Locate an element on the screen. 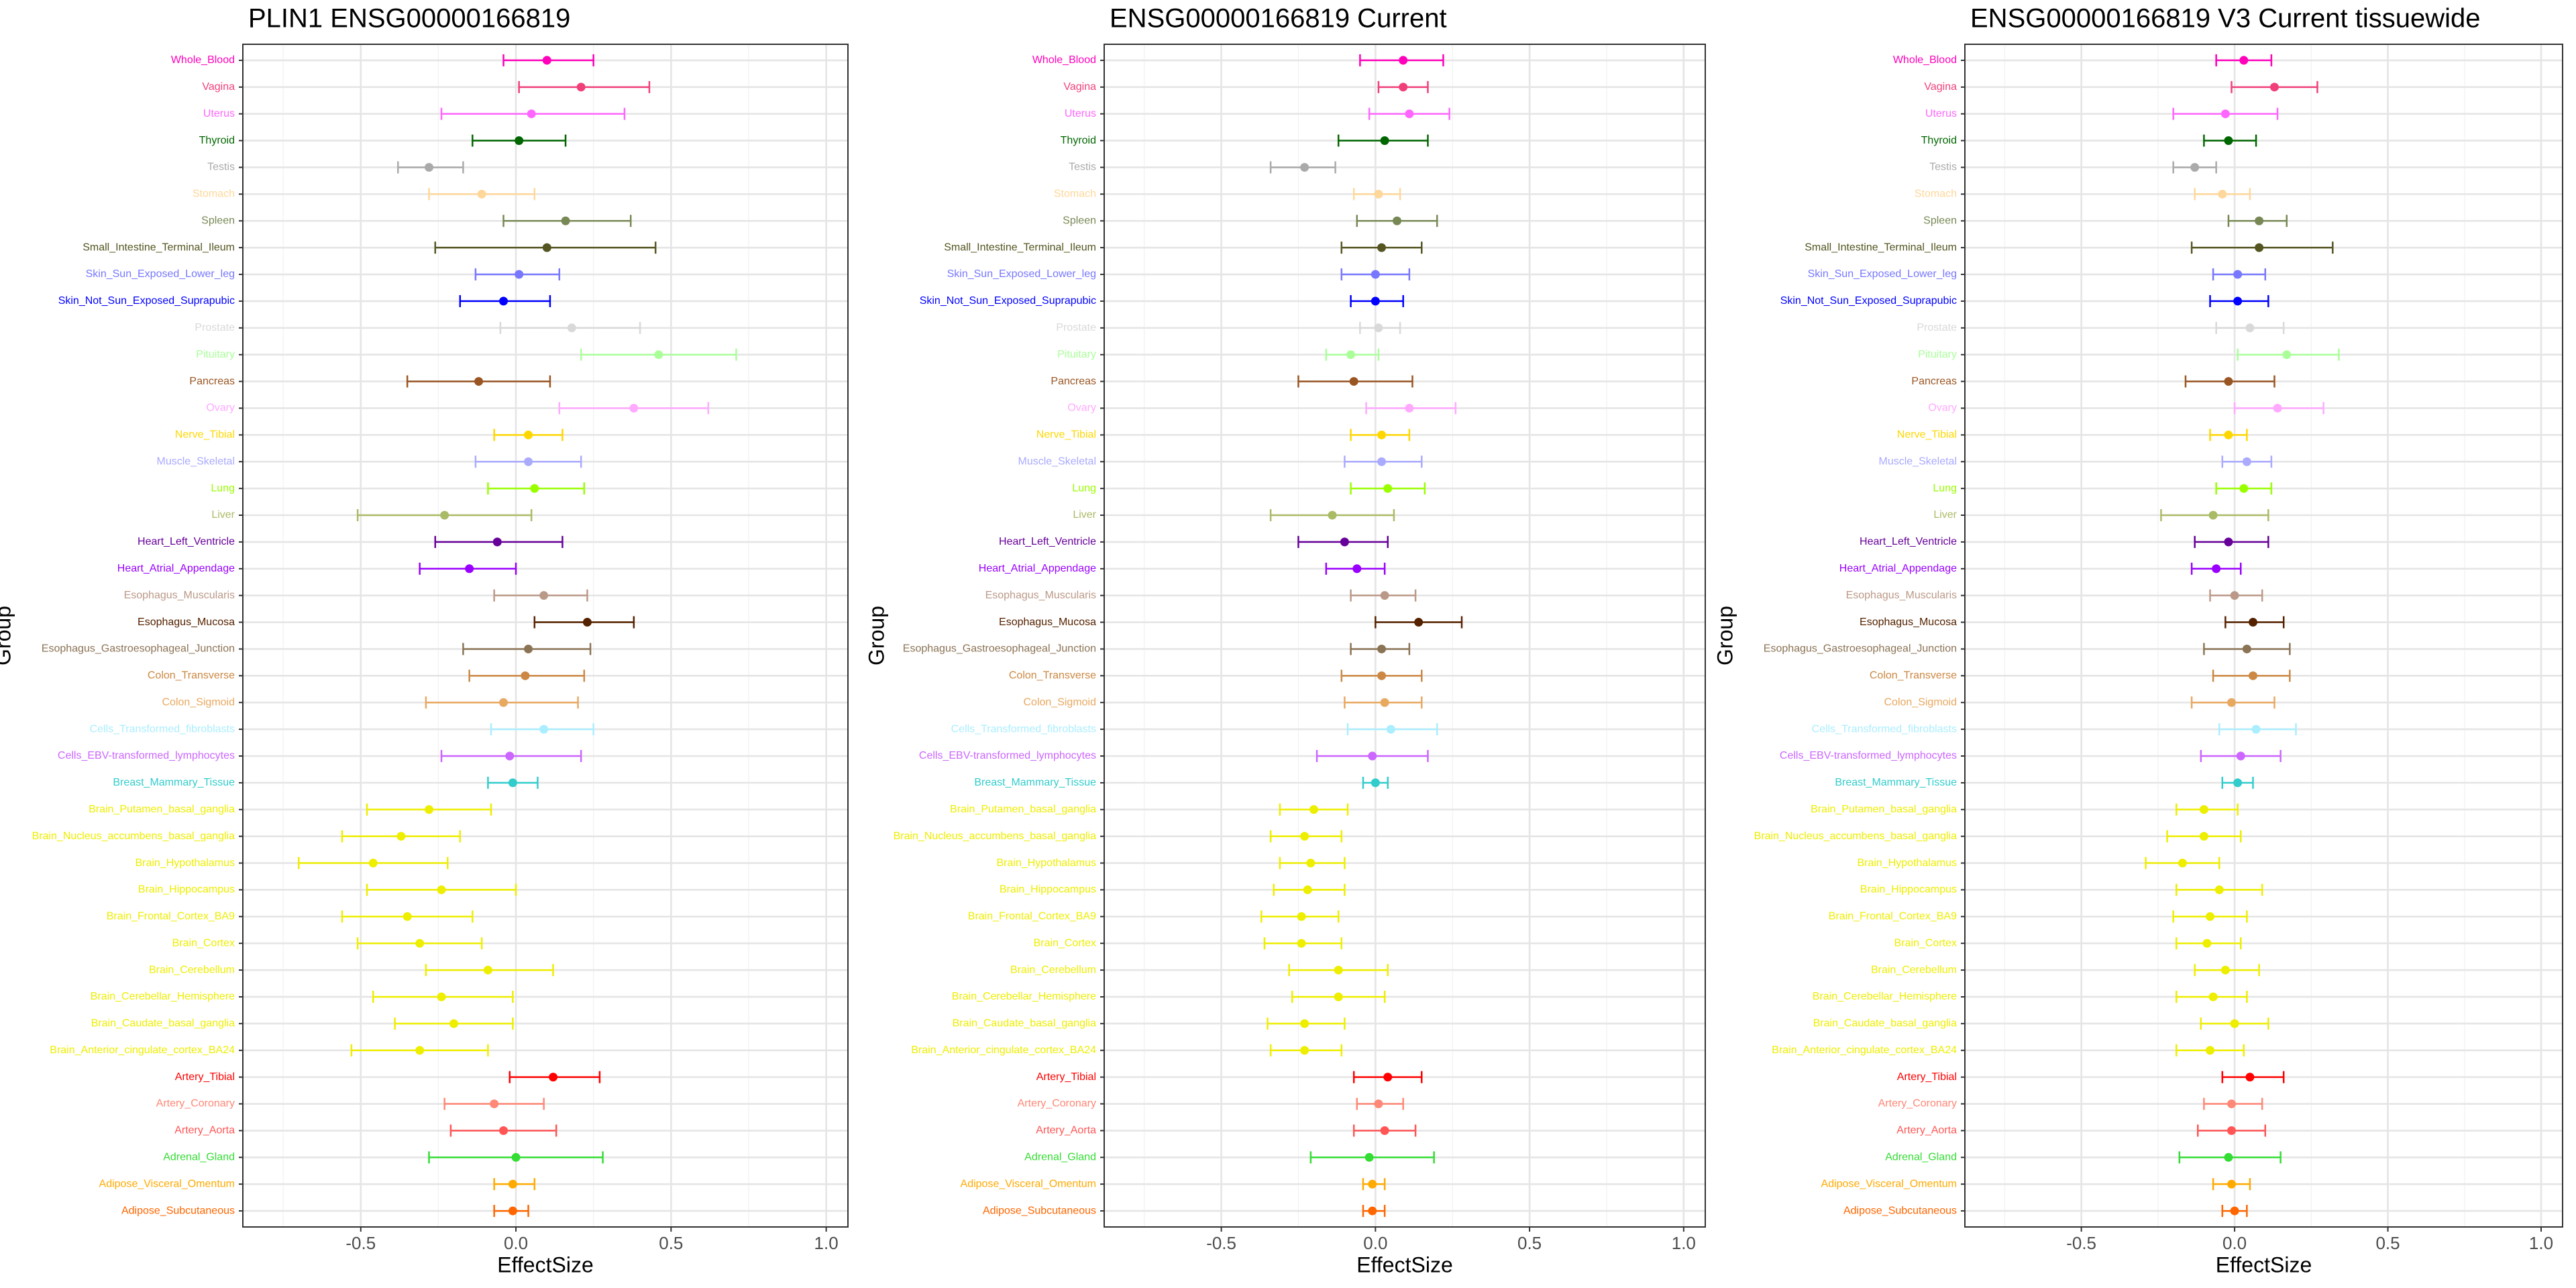 The width and height of the screenshot is (2576, 1288). y-tick-label: Skin_Sun_Exposed_Lower_leg is located at coordinates (1021, 274).